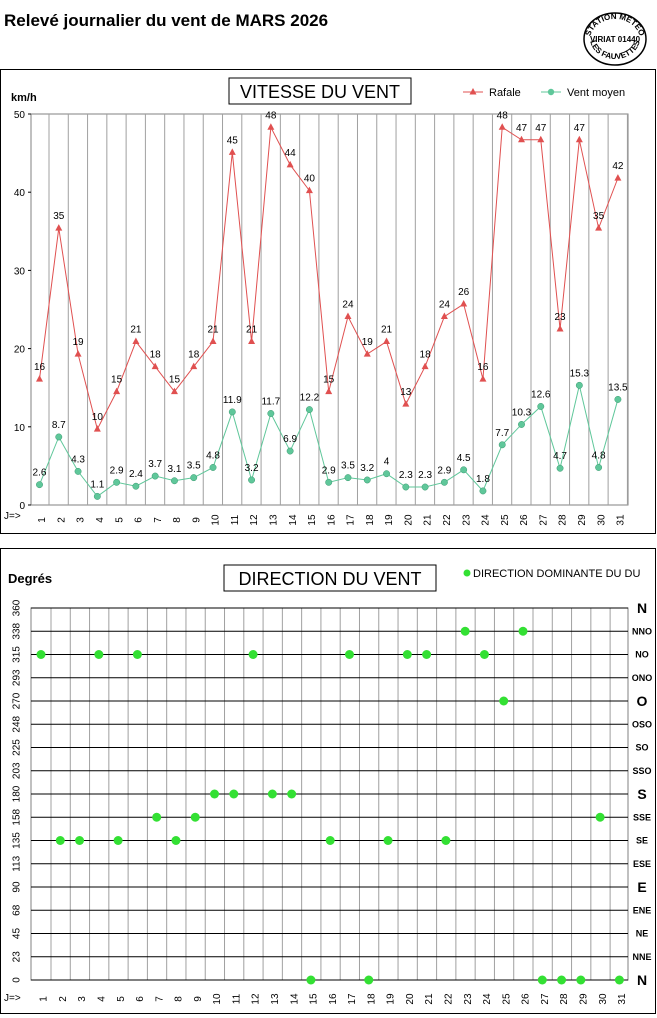  Describe the element at coordinates (468, 999) in the screenshot. I see `x-tick-label: 23` at that location.